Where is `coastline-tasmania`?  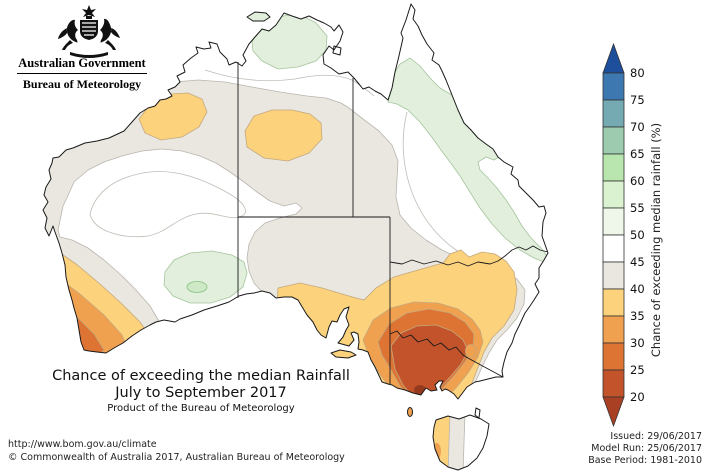
coastline-tasmania is located at coordinates (461, 442).